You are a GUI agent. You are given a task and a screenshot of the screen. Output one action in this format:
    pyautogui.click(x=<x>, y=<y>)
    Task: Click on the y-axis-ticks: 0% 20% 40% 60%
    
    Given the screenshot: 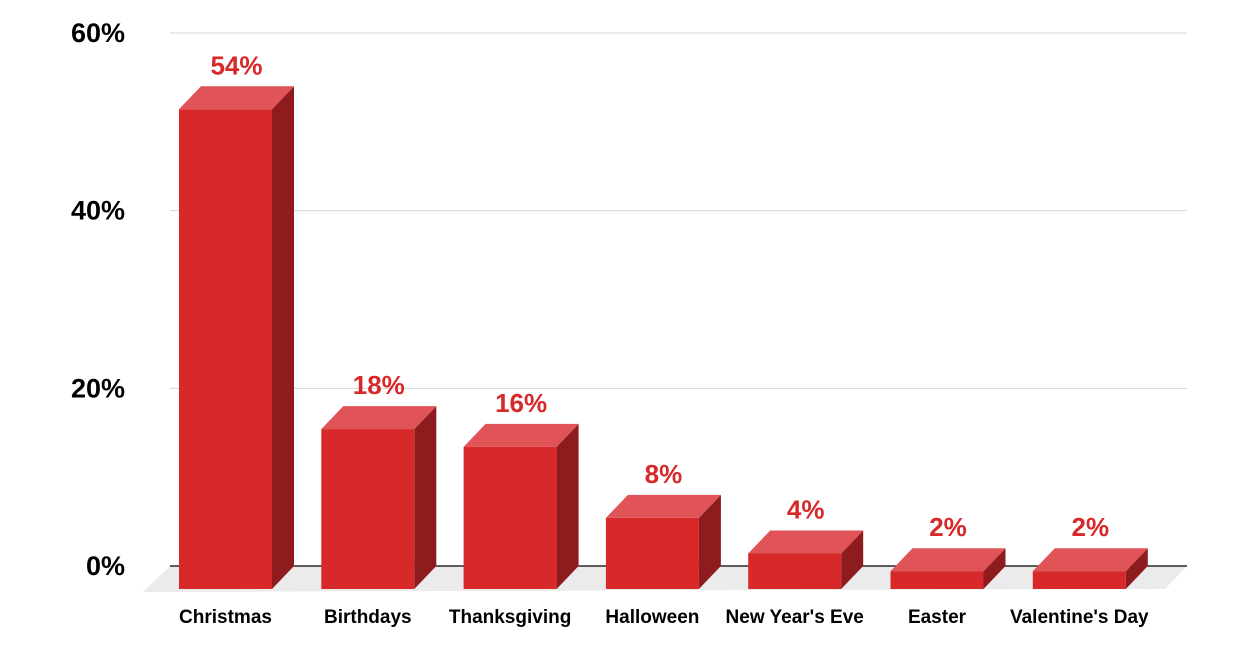 What is the action you would take?
    pyautogui.click(x=98, y=299)
    